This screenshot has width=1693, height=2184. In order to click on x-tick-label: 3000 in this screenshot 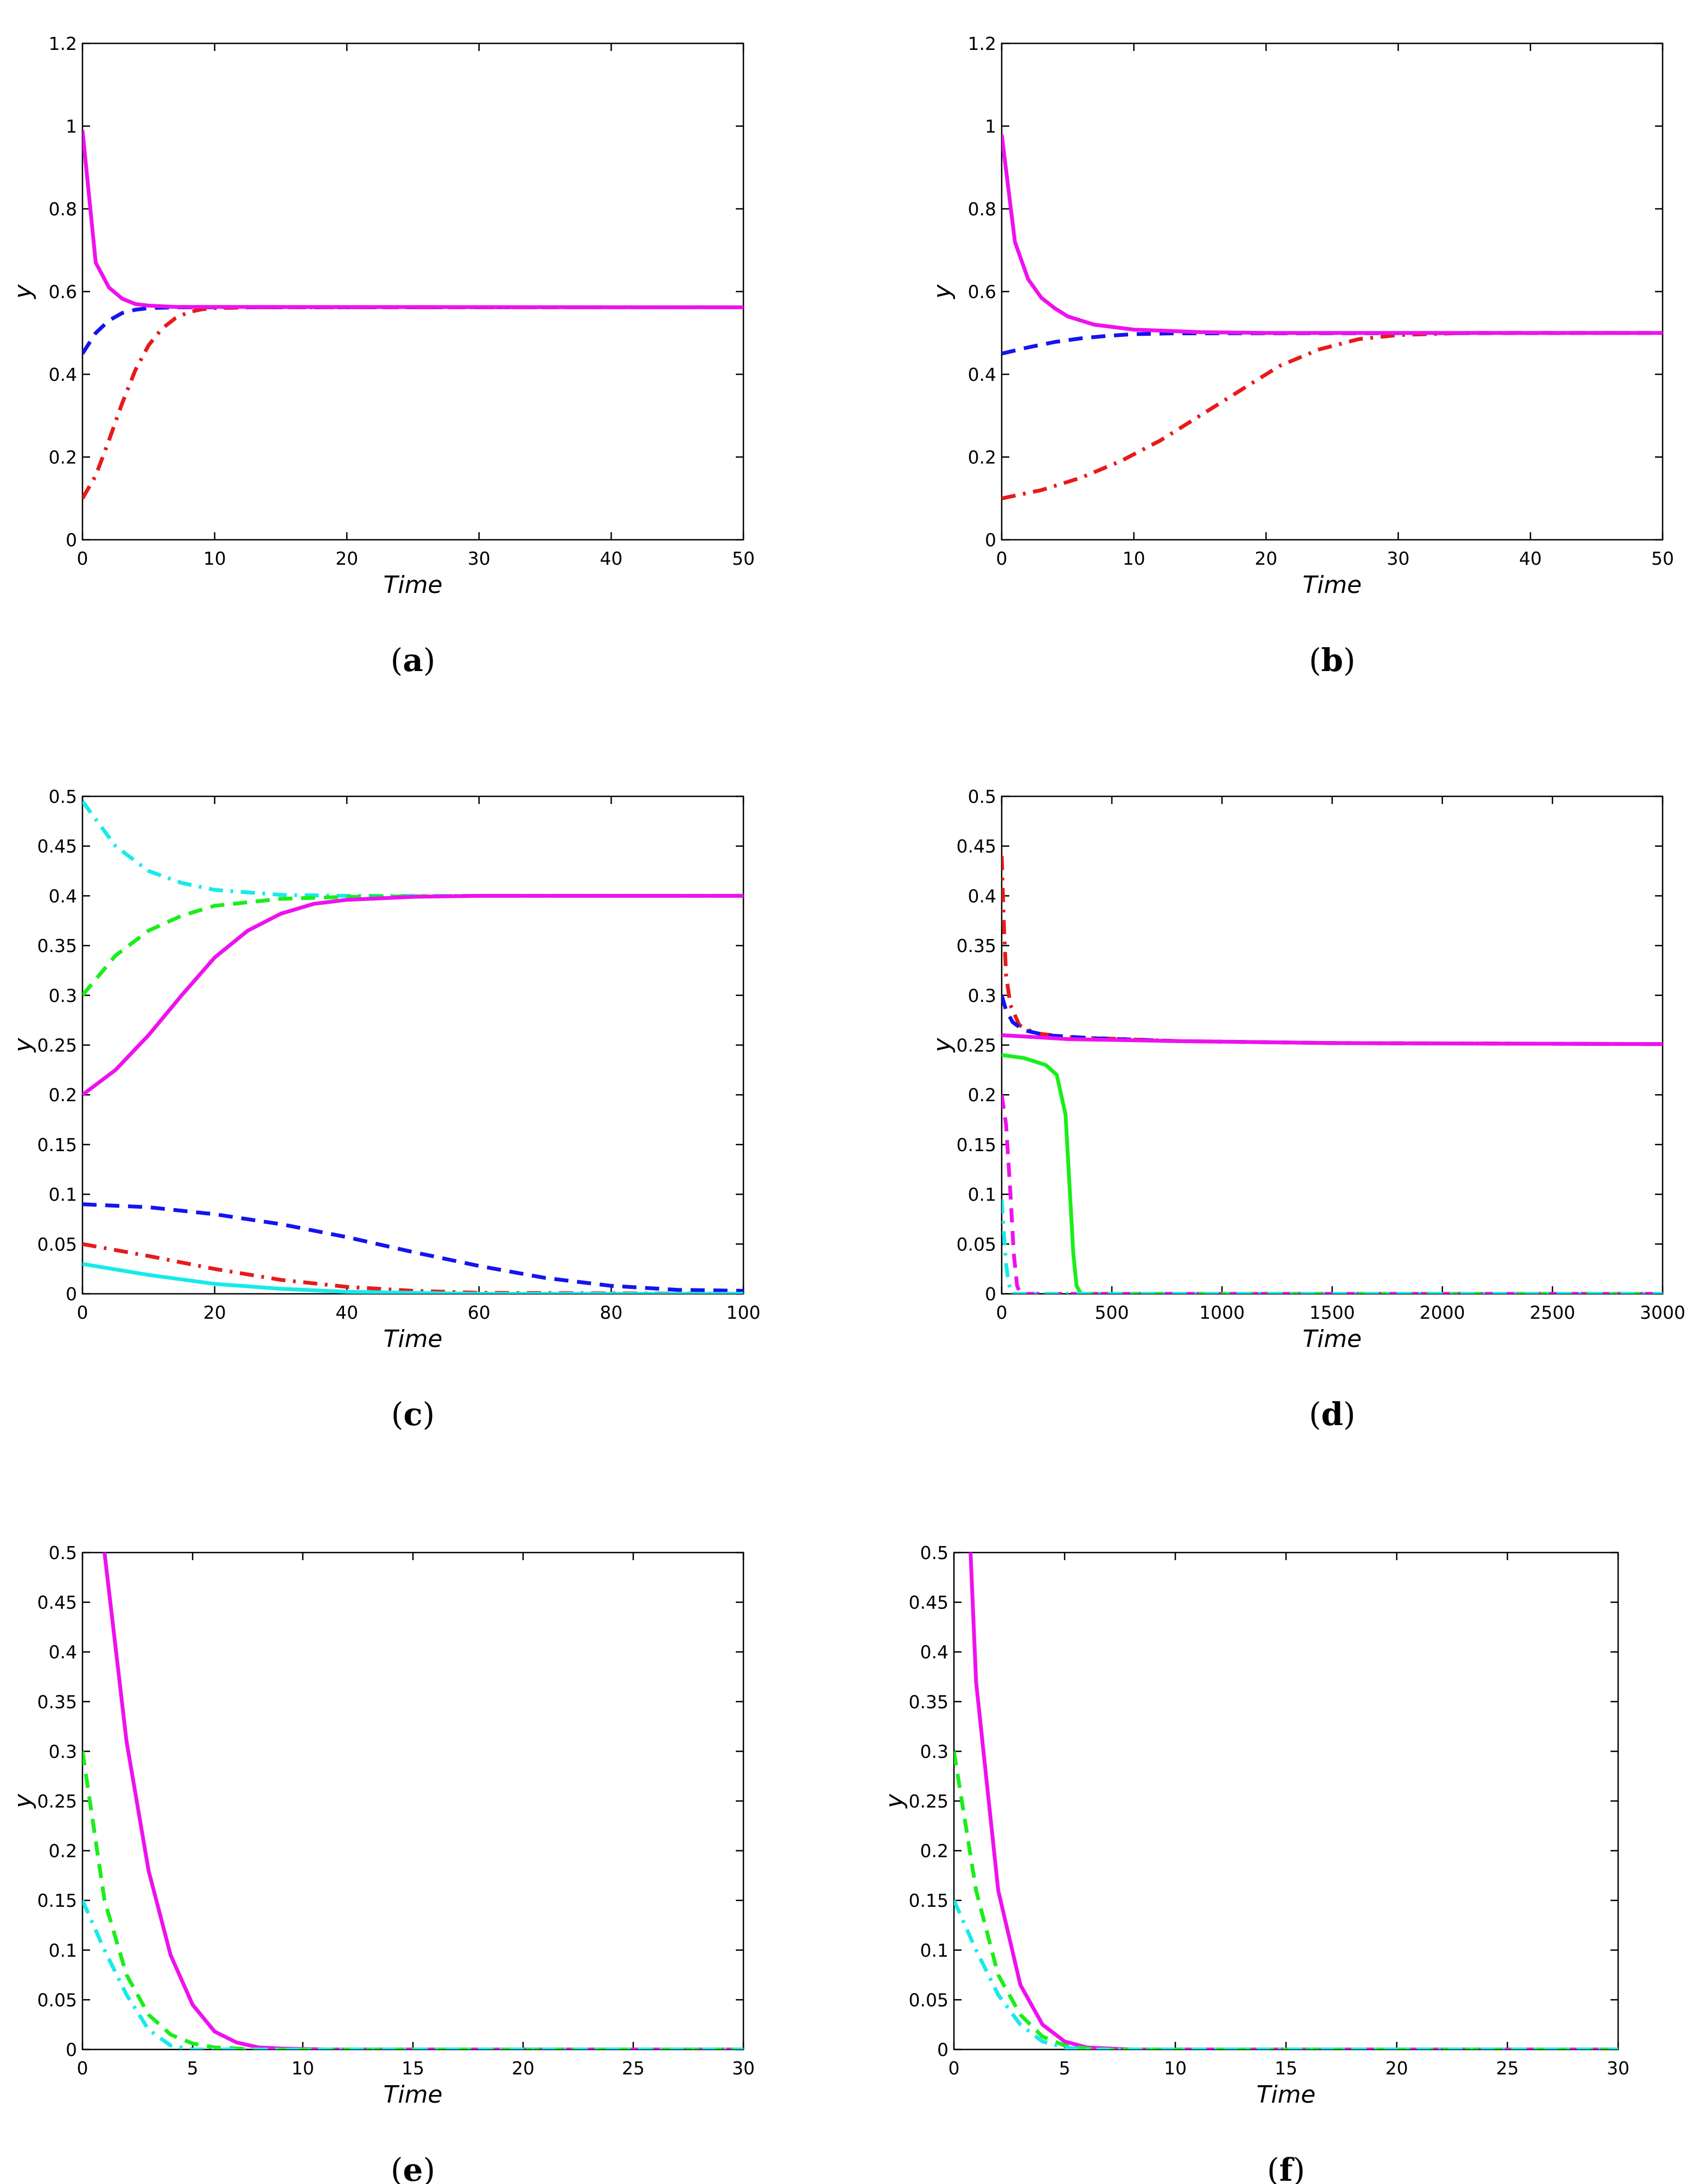, I will do `click(1662, 1312)`.